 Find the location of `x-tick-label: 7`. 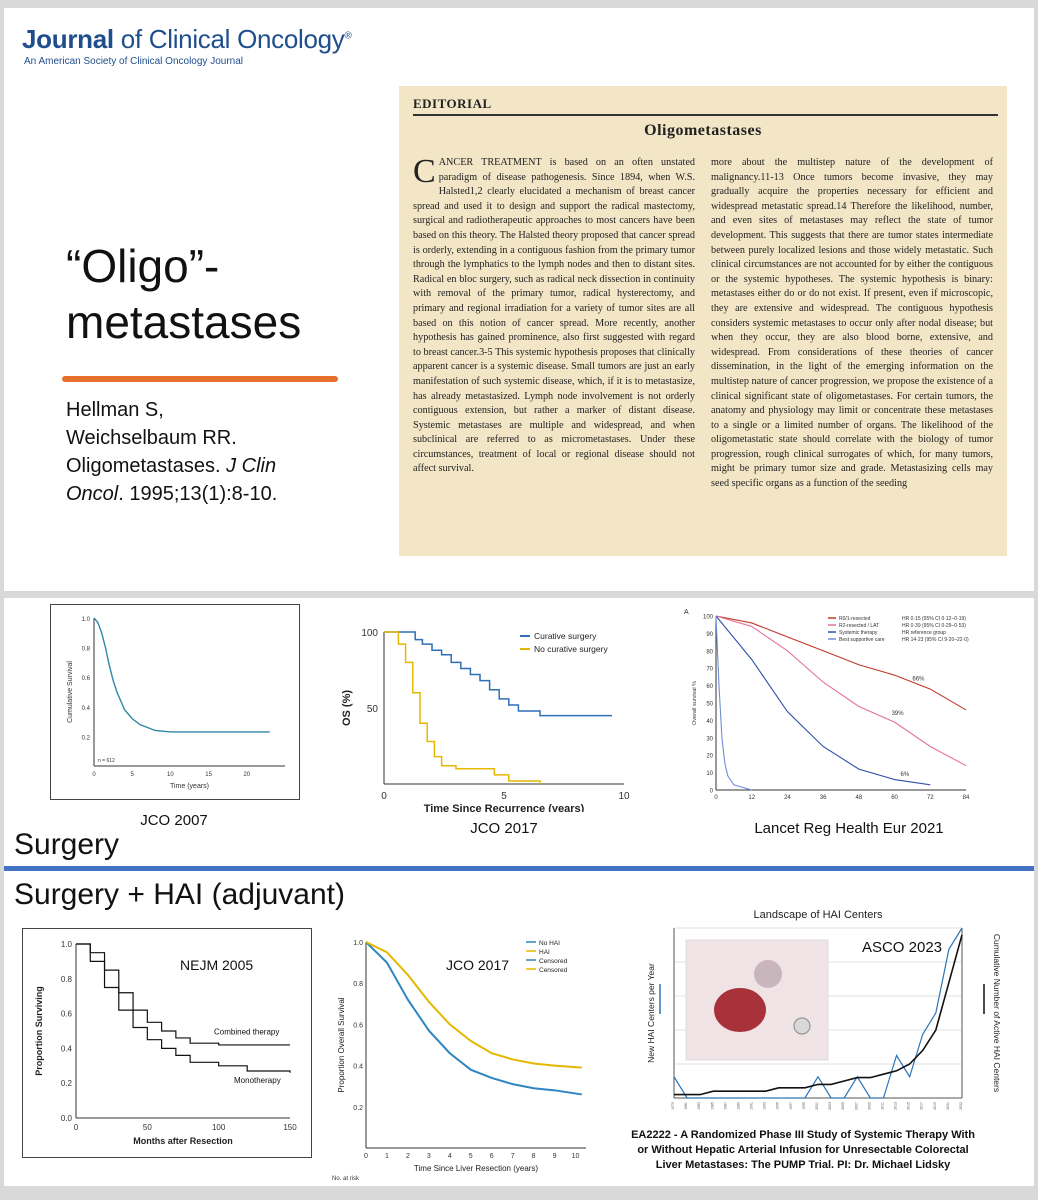

x-tick-label: 7 is located at coordinates (513, 1156).